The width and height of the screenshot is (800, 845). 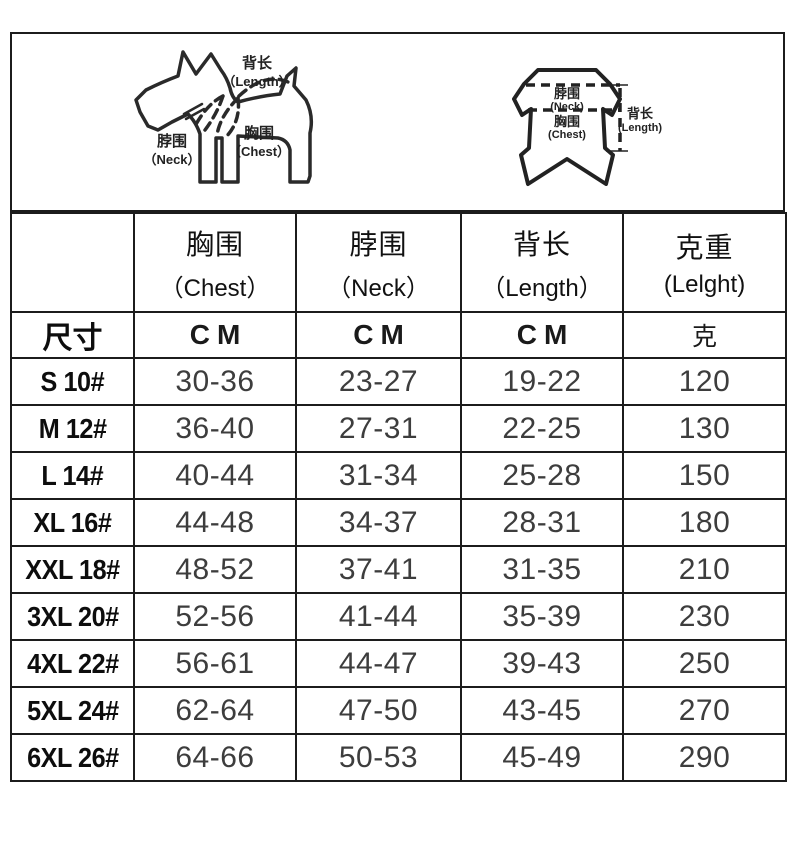 What do you see at coordinates (378, 381) in the screenshot?
I see `neck-value: 23-27` at bounding box center [378, 381].